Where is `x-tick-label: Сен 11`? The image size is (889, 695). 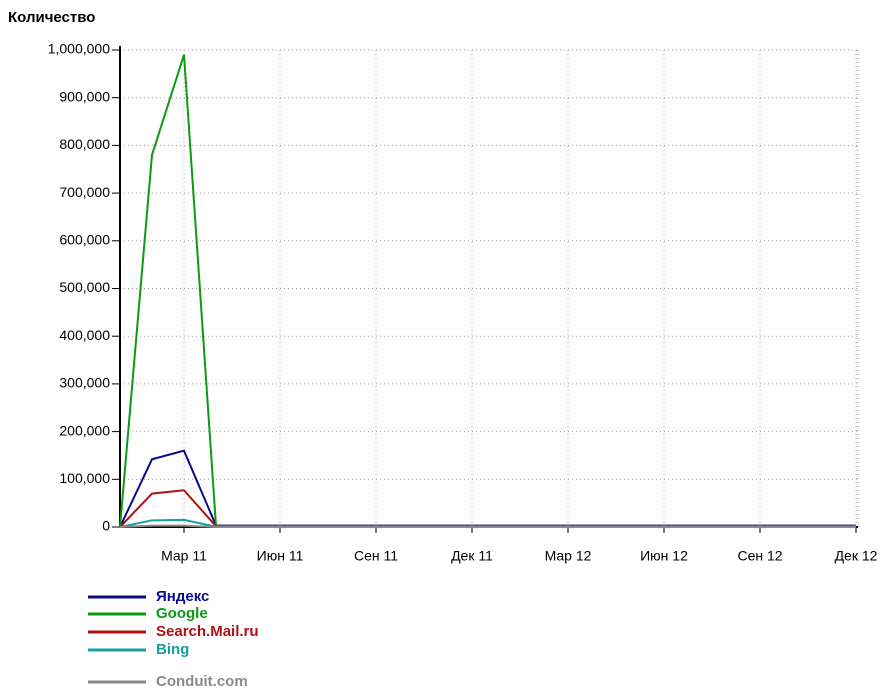 x-tick-label: Сен 11 is located at coordinates (376, 556).